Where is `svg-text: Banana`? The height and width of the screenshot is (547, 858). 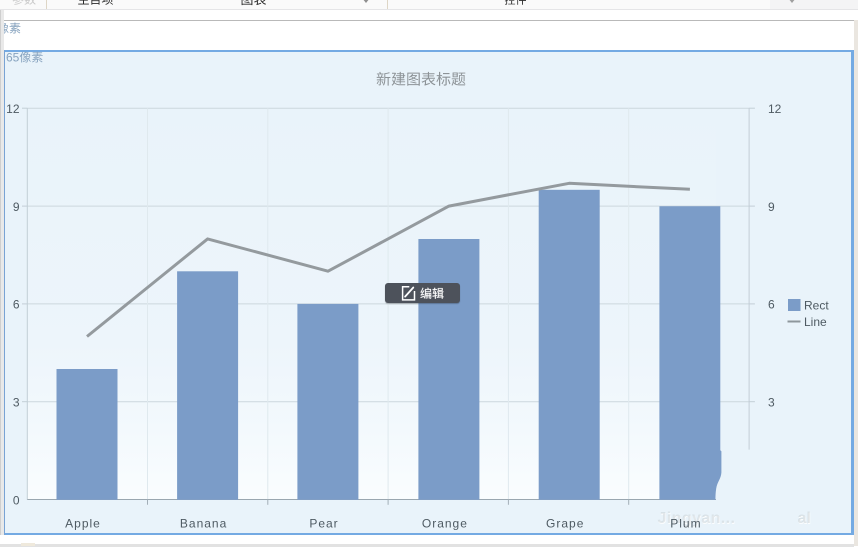 svg-text: Banana is located at coordinates (203, 524).